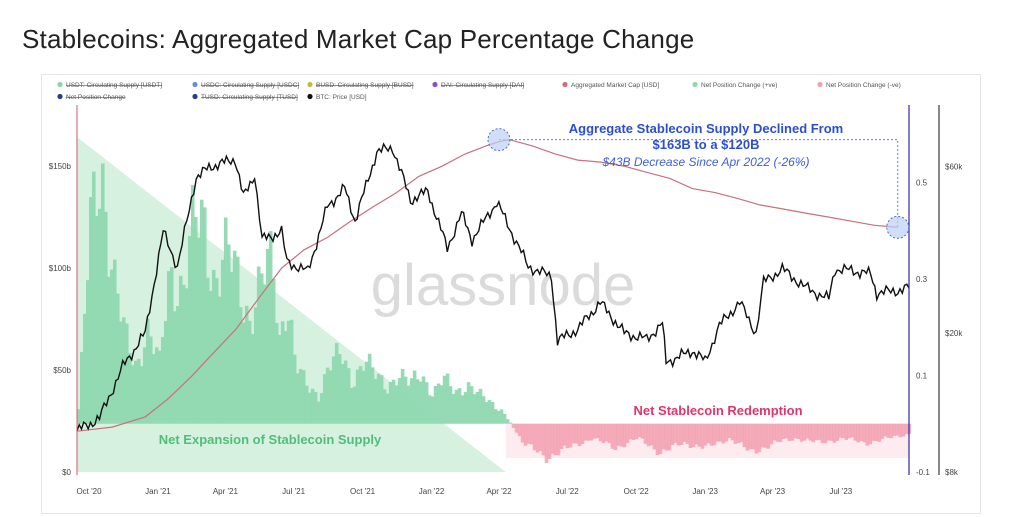 This screenshot has width=1024, height=517. What do you see at coordinates (226, 491) in the screenshot?
I see `x-tick-label: Apr '21` at bounding box center [226, 491].